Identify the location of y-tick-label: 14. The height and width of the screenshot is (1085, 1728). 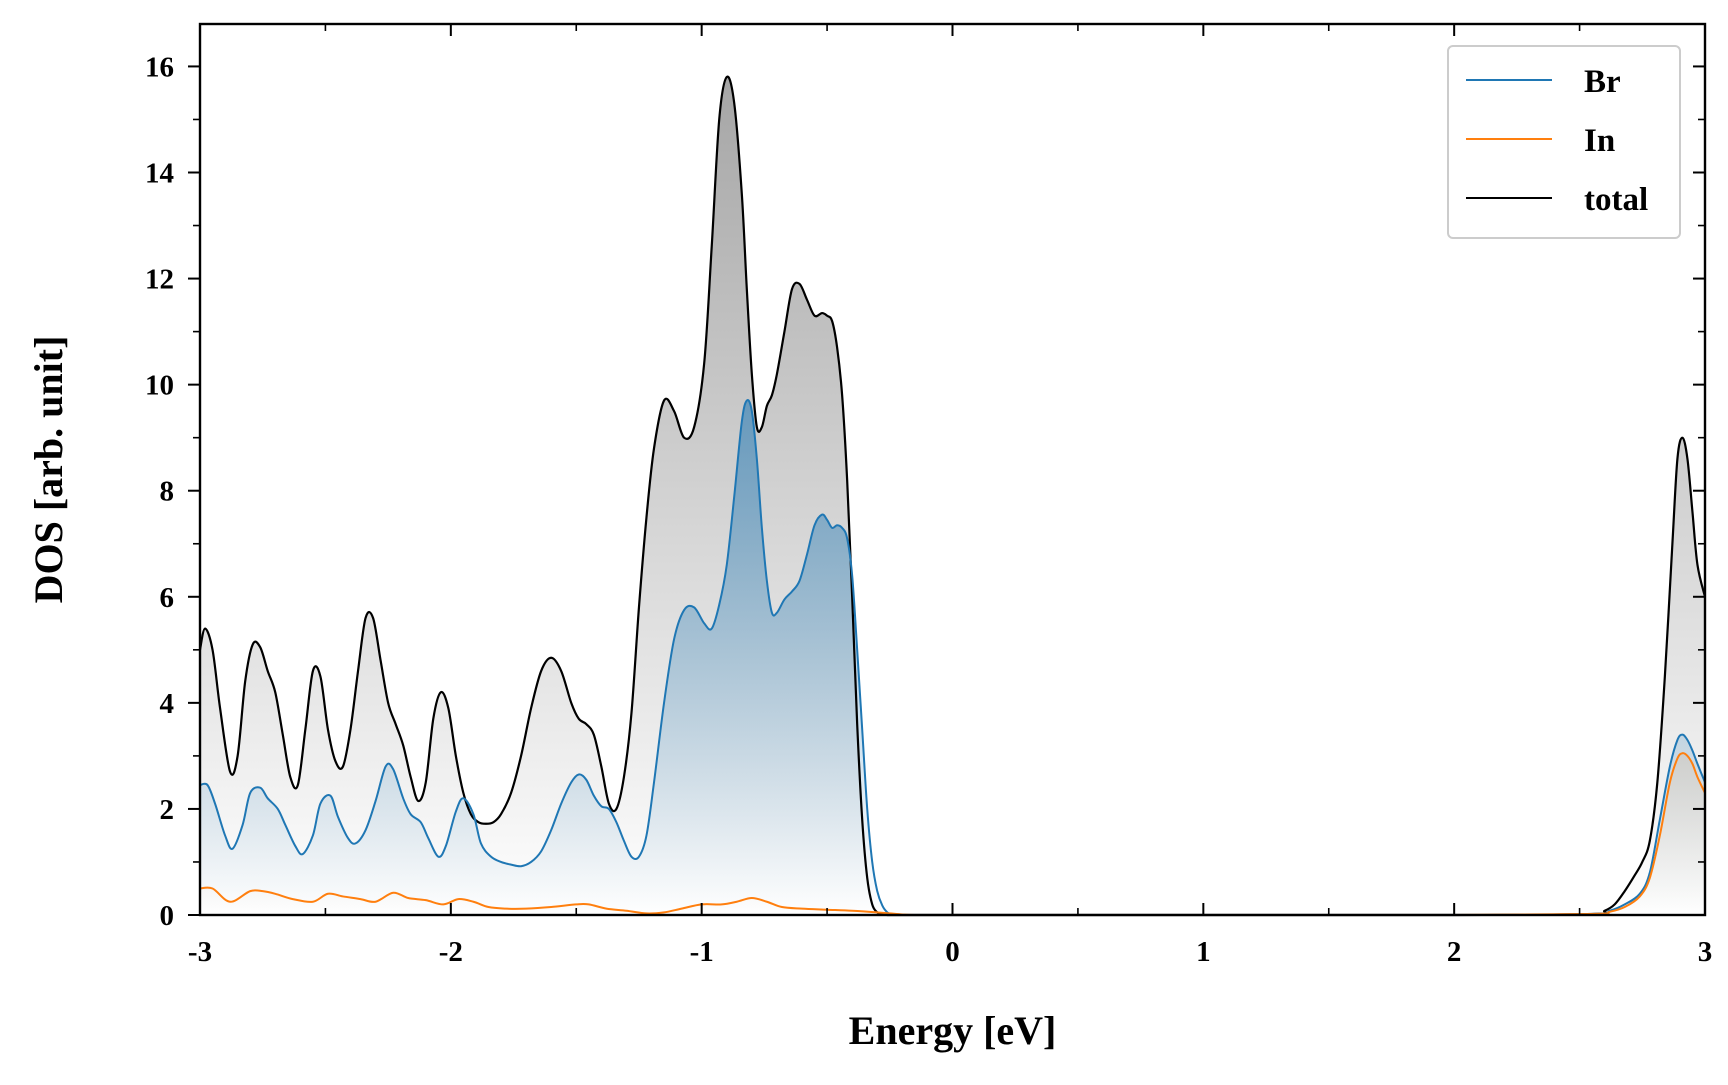
(159, 174).